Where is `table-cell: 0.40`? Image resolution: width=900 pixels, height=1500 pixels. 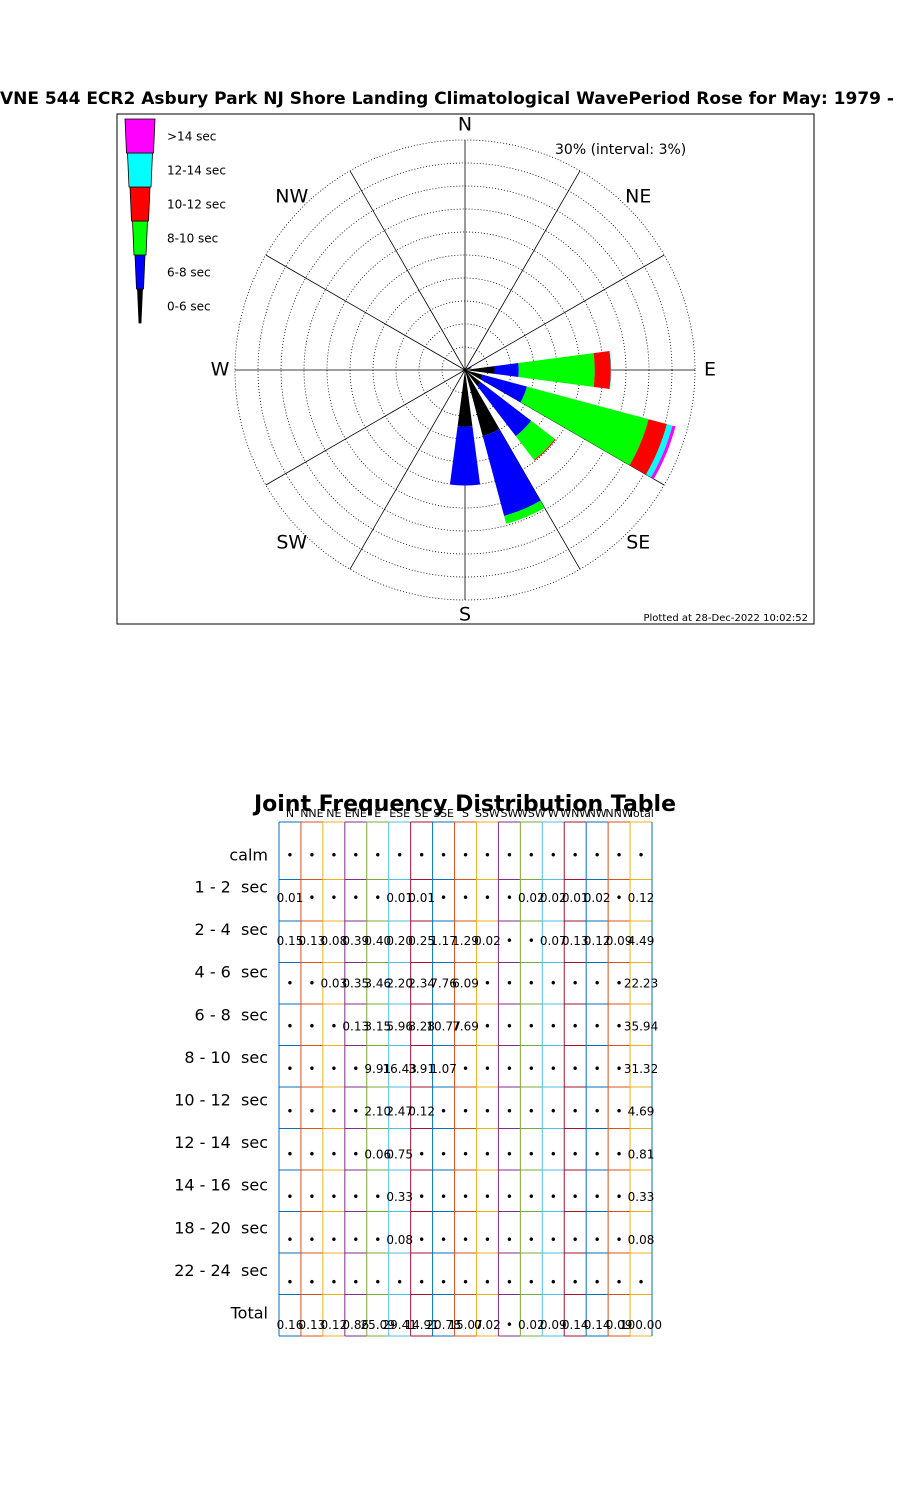
table-cell: 0.40 is located at coordinates (377, 941).